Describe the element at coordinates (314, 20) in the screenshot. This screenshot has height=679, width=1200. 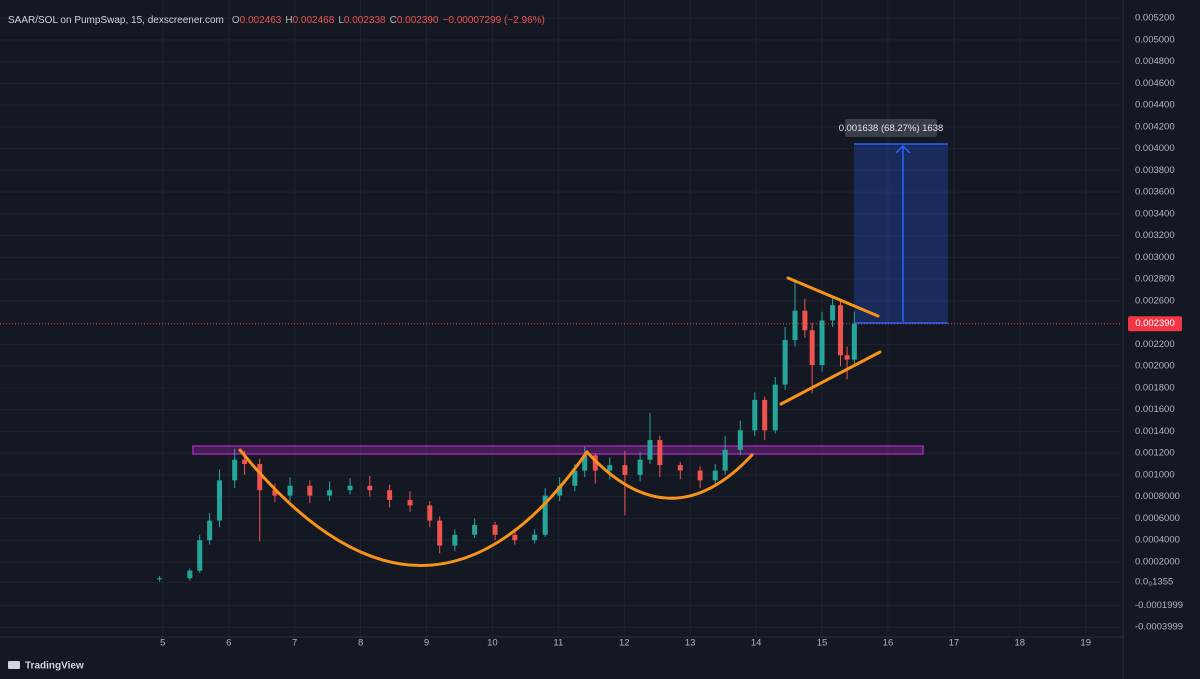
I see `ohlc-value: 0.002468` at that location.